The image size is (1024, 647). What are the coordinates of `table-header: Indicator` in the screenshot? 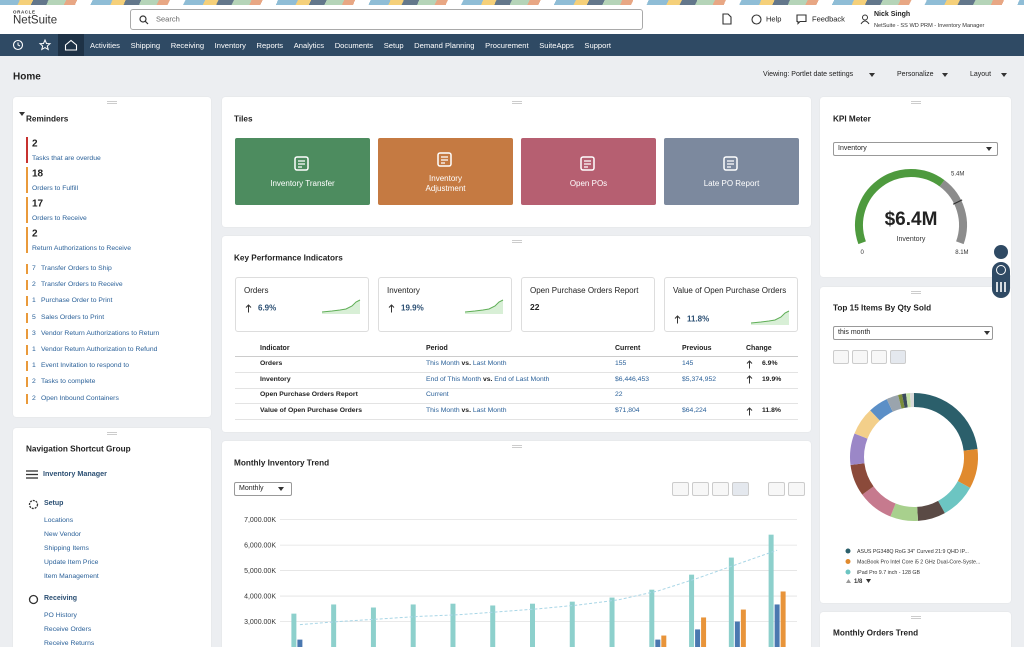 It's located at (275, 348).